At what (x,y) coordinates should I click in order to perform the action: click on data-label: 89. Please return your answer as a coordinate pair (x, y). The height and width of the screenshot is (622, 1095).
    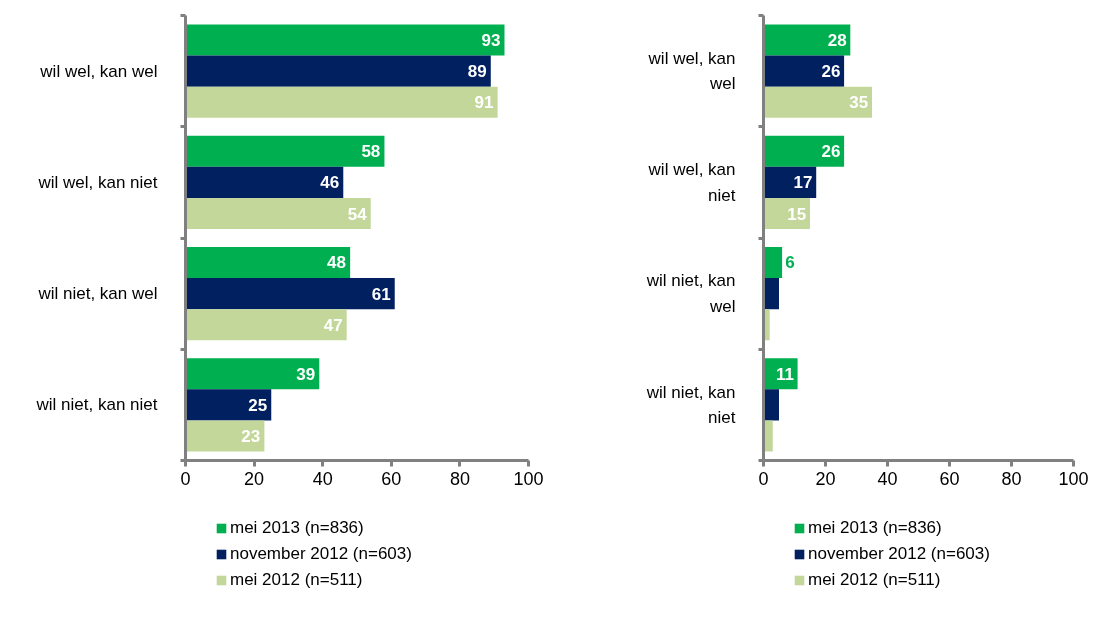
    Looking at the image, I should click on (477, 72).